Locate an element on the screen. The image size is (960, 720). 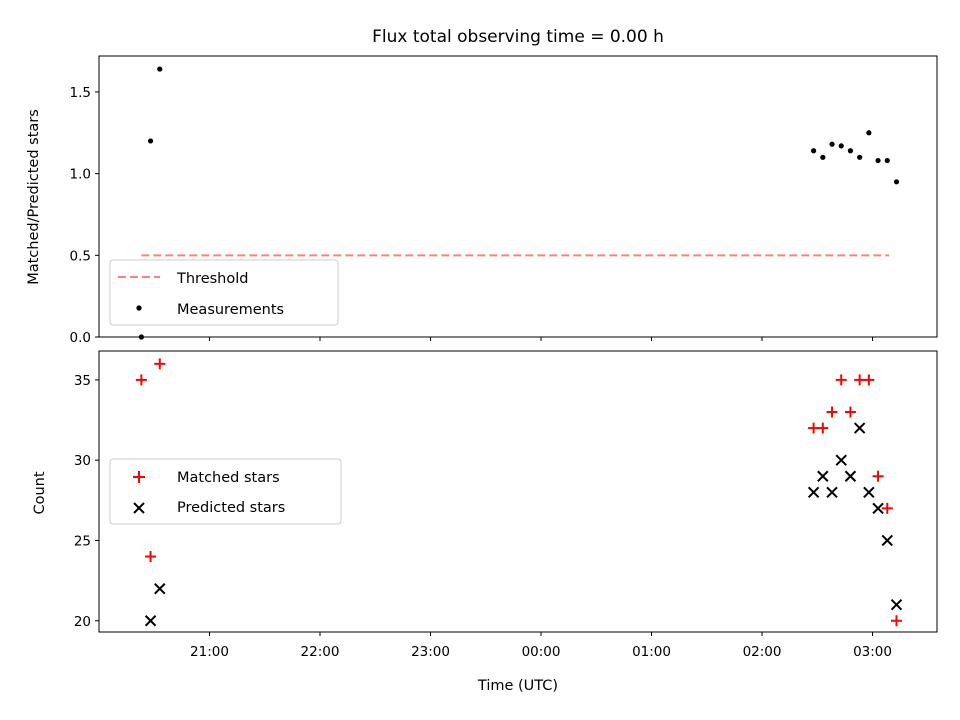
chart-title: Flux total observing time = 0.00 h is located at coordinates (518, 37).